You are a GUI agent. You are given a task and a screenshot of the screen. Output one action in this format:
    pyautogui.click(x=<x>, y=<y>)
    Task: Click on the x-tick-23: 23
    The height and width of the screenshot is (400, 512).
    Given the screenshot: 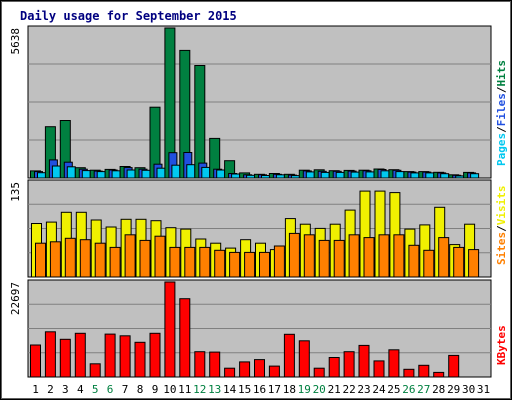 What is the action you would take?
    pyautogui.click(x=363, y=389)
    